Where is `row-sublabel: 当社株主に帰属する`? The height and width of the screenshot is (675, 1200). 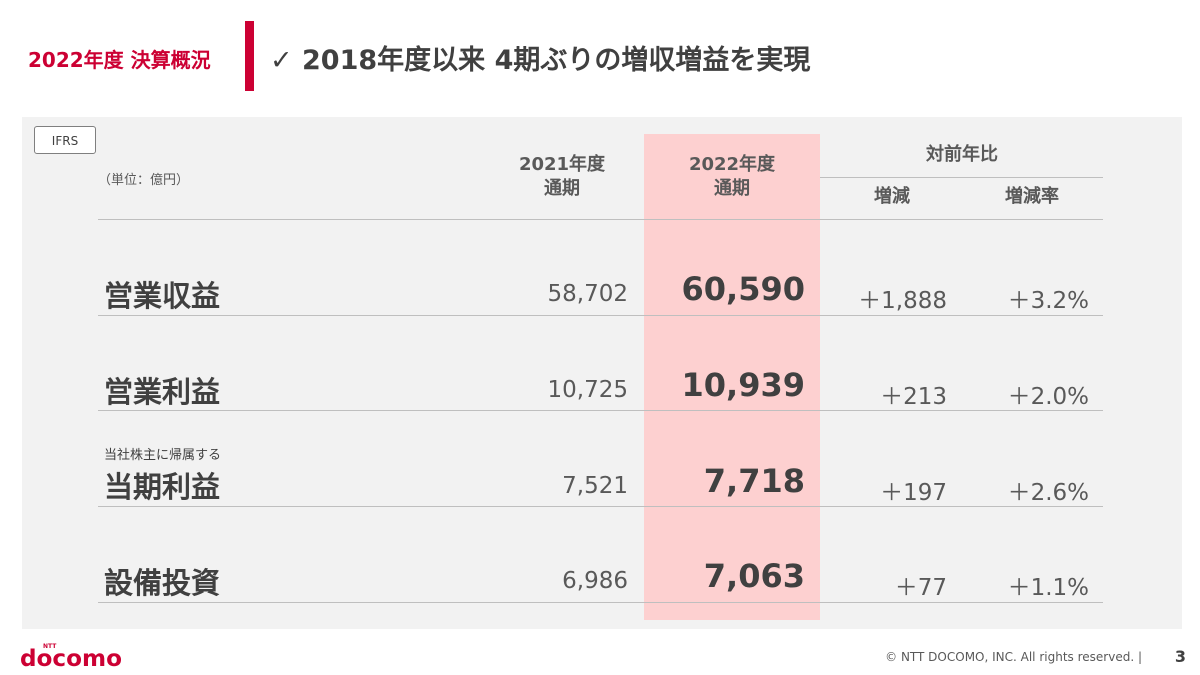 row-sublabel: 当社株主に帰属する is located at coordinates (163, 455).